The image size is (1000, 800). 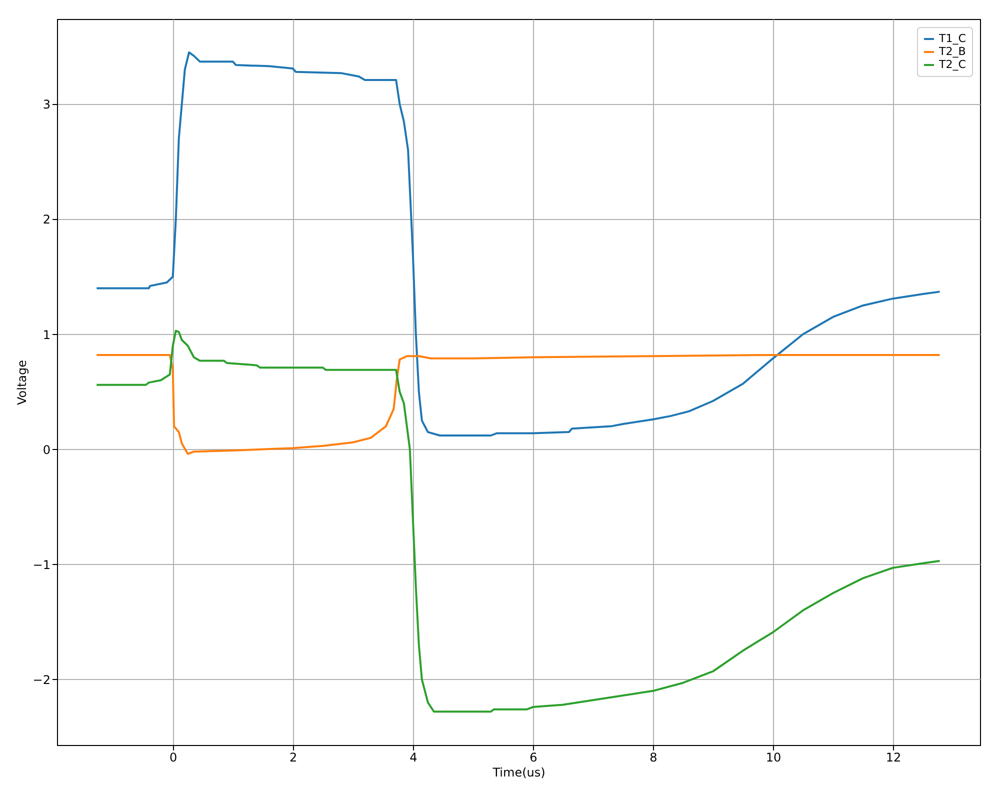 What do you see at coordinates (46, 449) in the screenshot?
I see `y-tick-label: 0` at bounding box center [46, 449].